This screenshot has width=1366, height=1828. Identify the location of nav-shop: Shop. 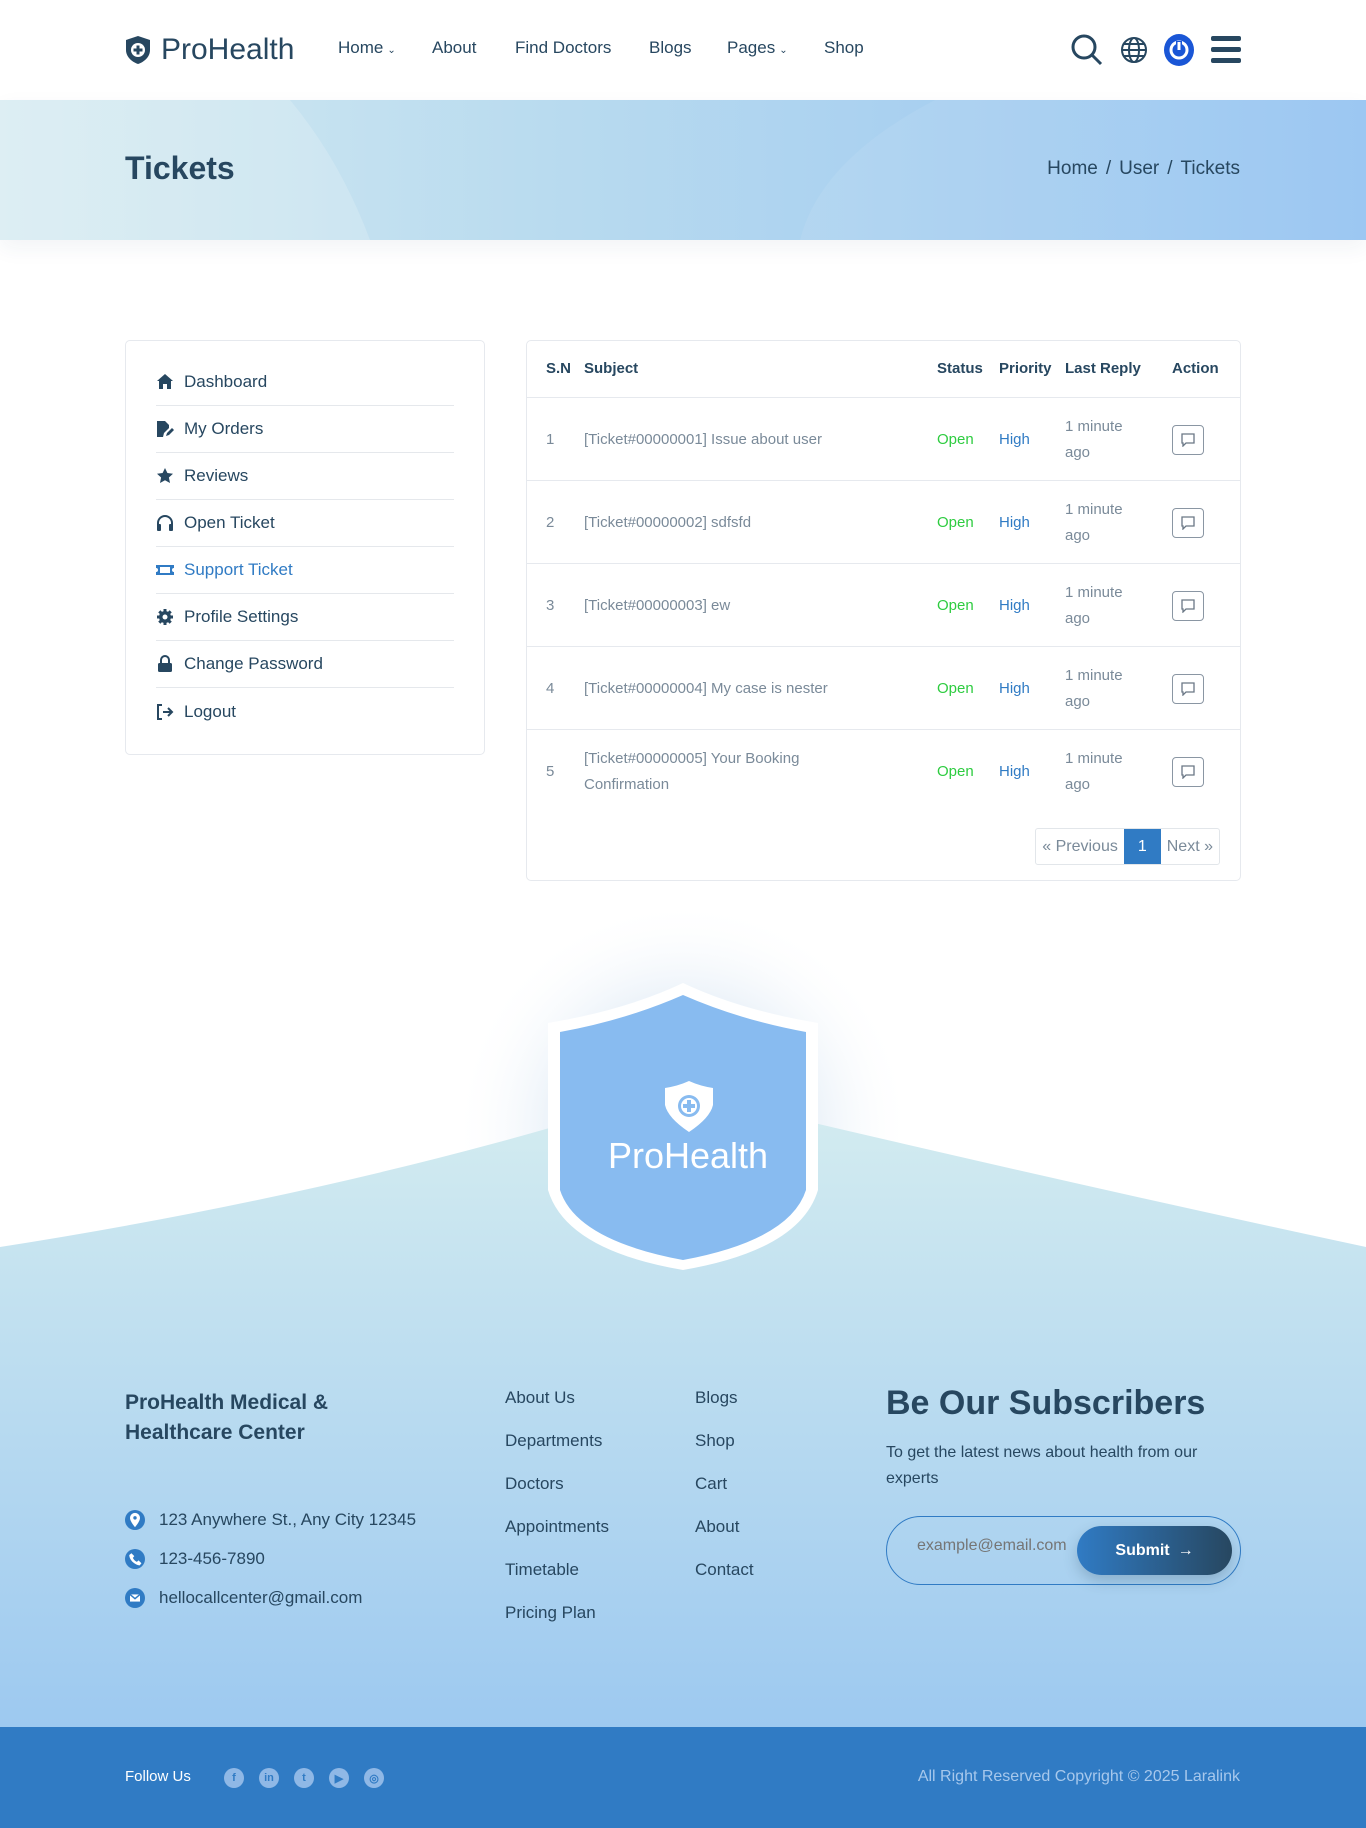
(844, 47).